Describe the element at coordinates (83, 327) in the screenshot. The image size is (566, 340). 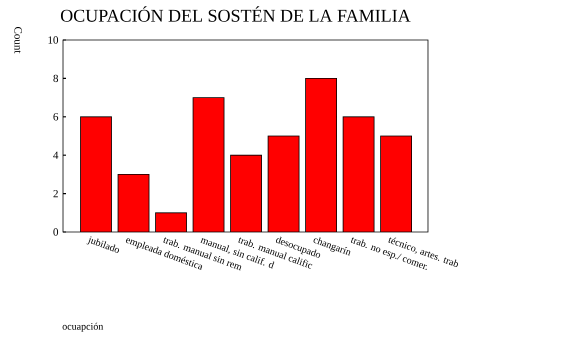
I see `text: ocuapción` at that location.